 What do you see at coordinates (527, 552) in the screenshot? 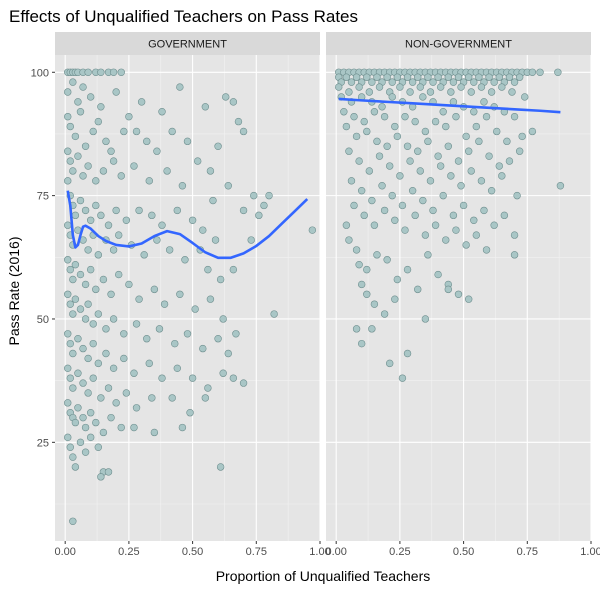
I see `x-tick-label: 0.75` at bounding box center [527, 552].